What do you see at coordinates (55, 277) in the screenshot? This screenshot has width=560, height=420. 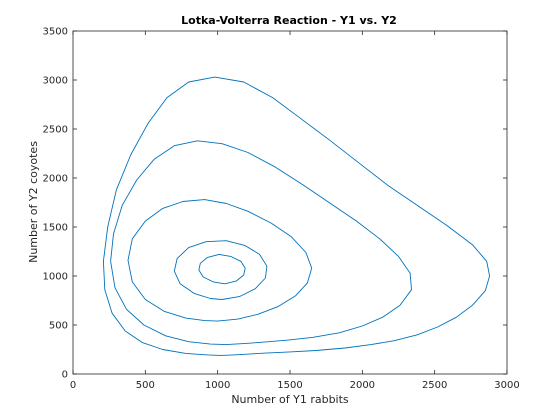 I see `y-tick-label: 1000` at bounding box center [55, 277].